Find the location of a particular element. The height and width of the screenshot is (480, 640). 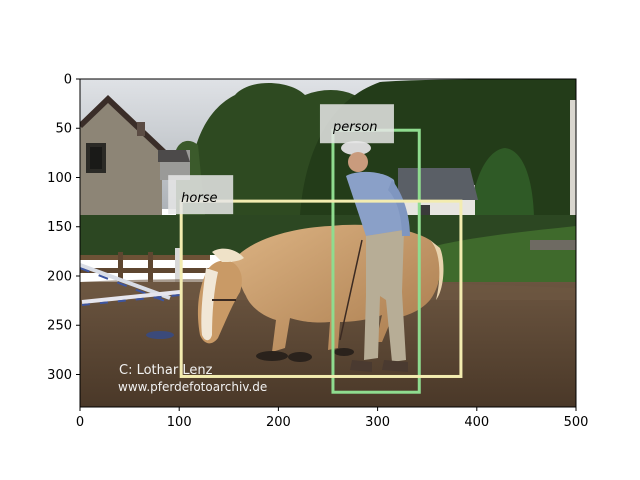

jump-poles is located at coordinates (130, 301).